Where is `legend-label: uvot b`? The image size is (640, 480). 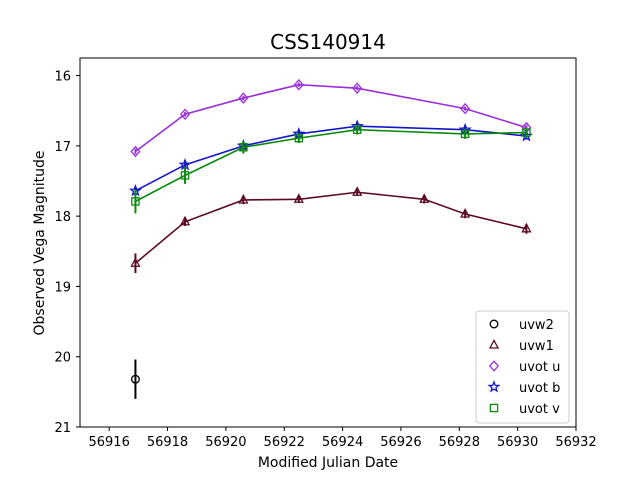
legend-label: uvot b is located at coordinates (539, 388).